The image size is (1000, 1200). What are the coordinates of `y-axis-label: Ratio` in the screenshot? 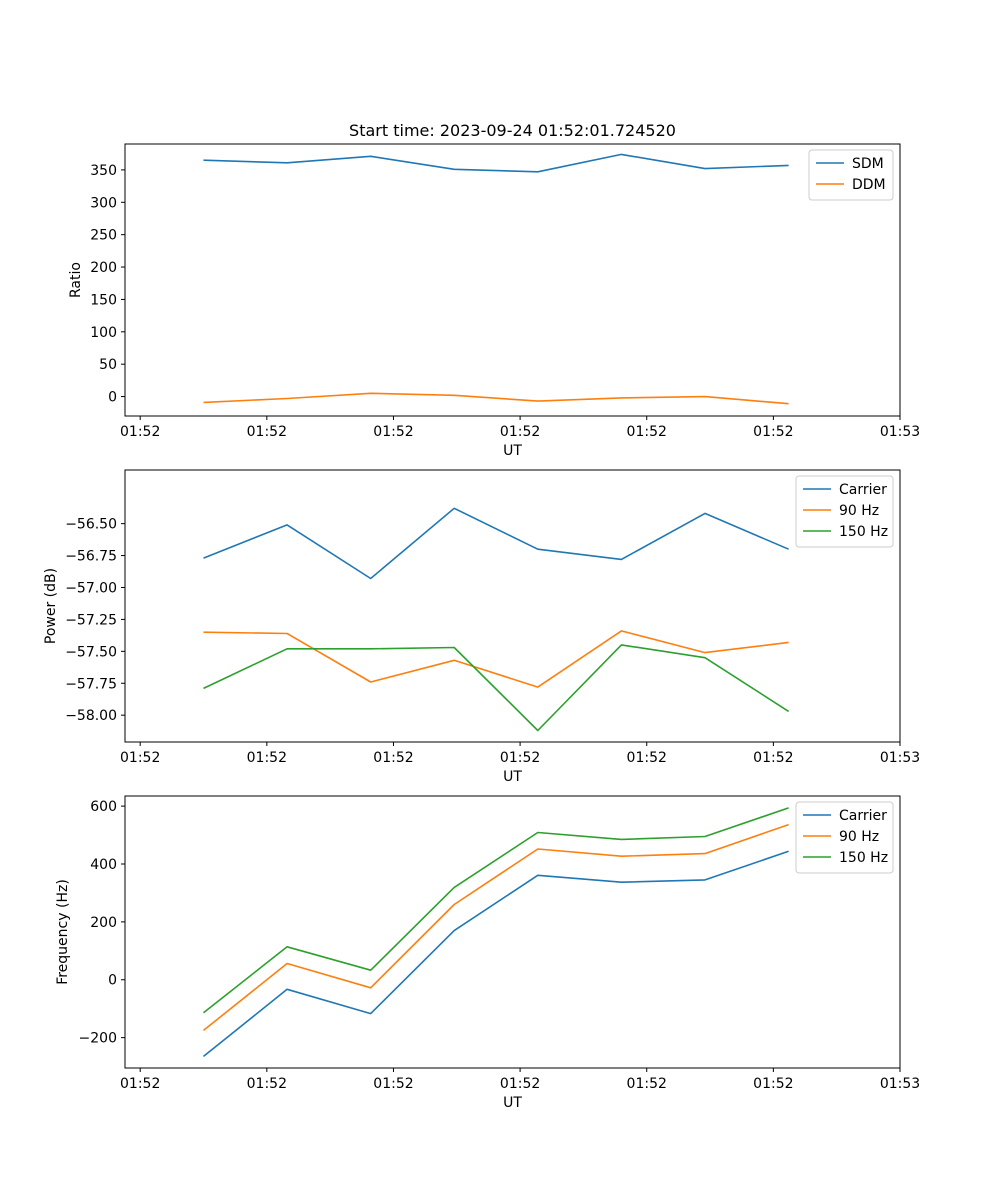 It's located at (76, 280).